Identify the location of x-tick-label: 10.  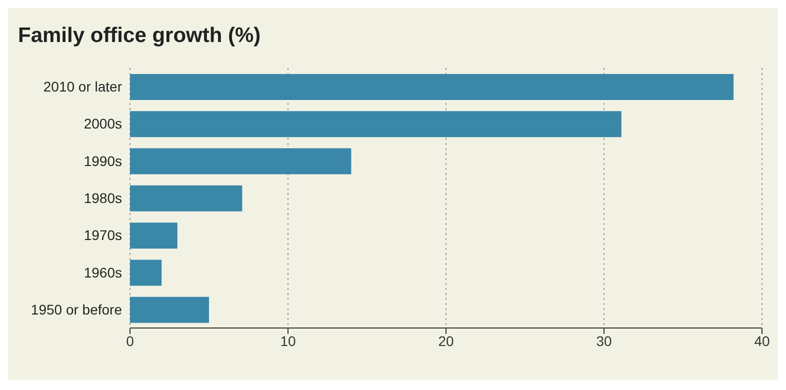
(288, 340).